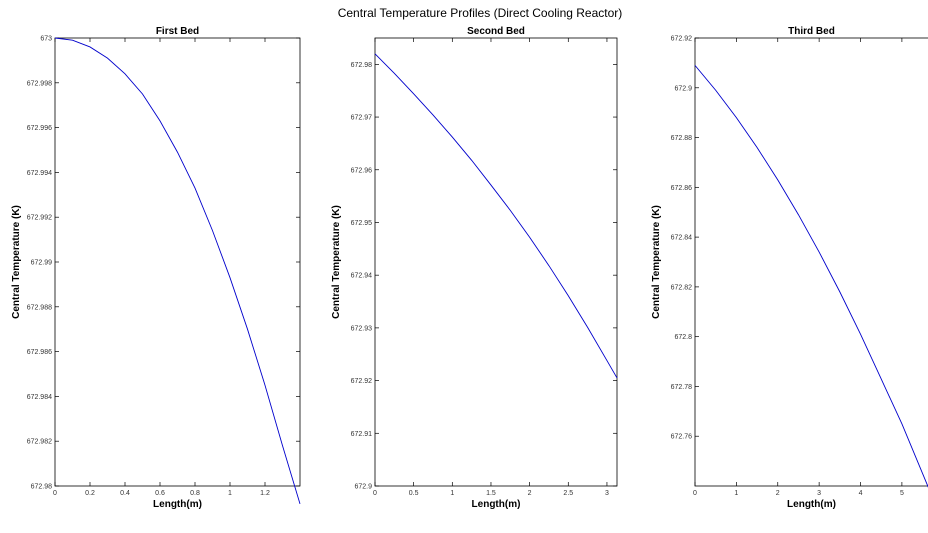 The height and width of the screenshot is (533, 928). Describe the element at coordinates (362, 223) in the screenshot. I see `y-tick-label: 672.95` at that location.